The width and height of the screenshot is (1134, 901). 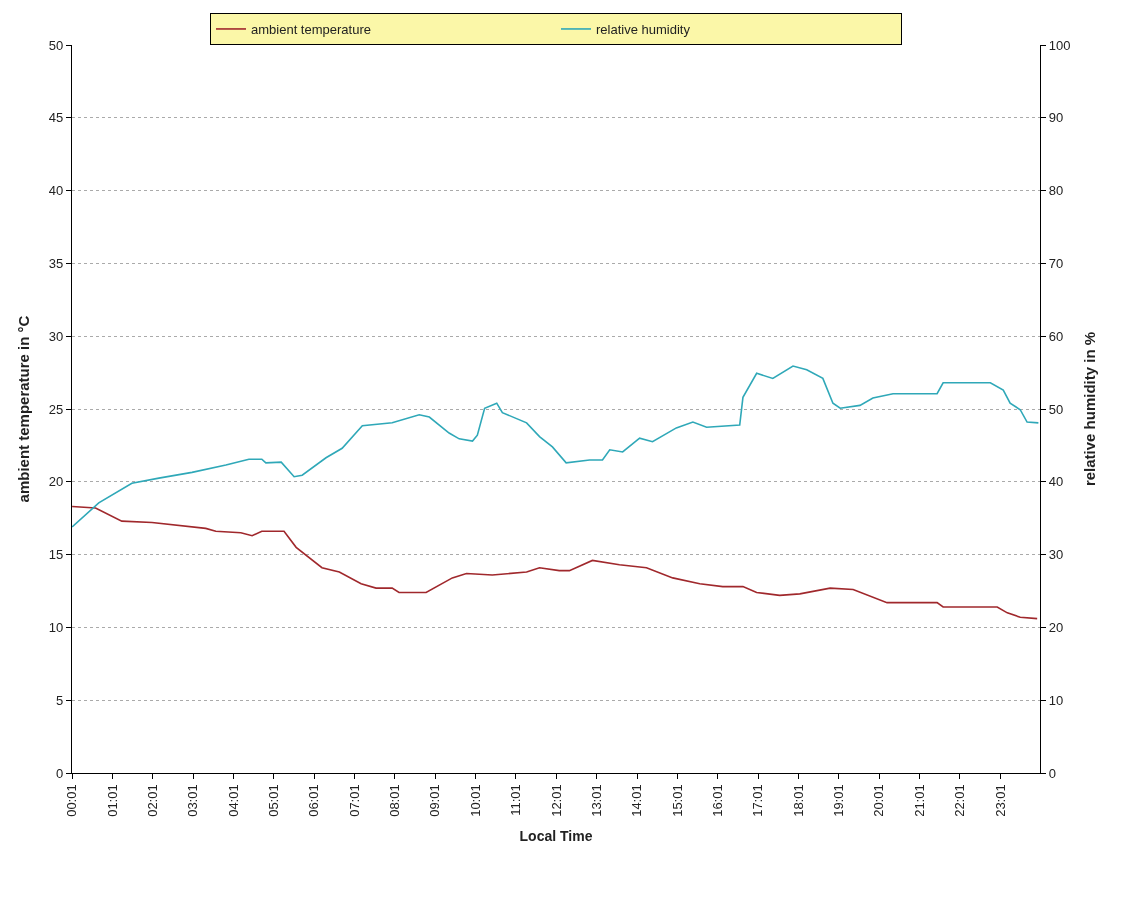 What do you see at coordinates (1056, 555) in the screenshot?
I see `y2-tick-label: 30` at bounding box center [1056, 555].